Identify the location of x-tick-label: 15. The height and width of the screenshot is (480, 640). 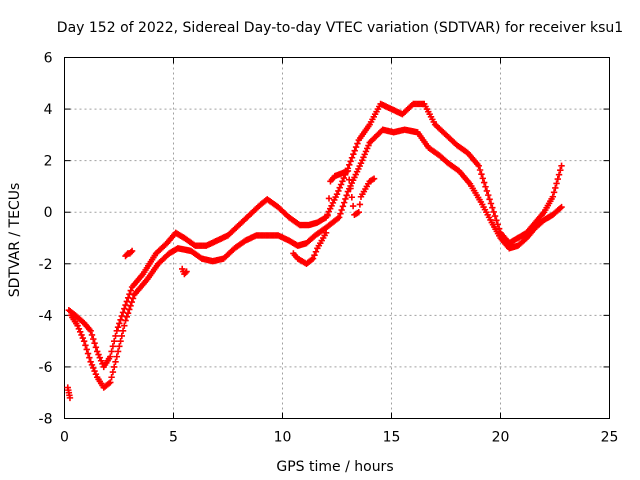
(392, 438).